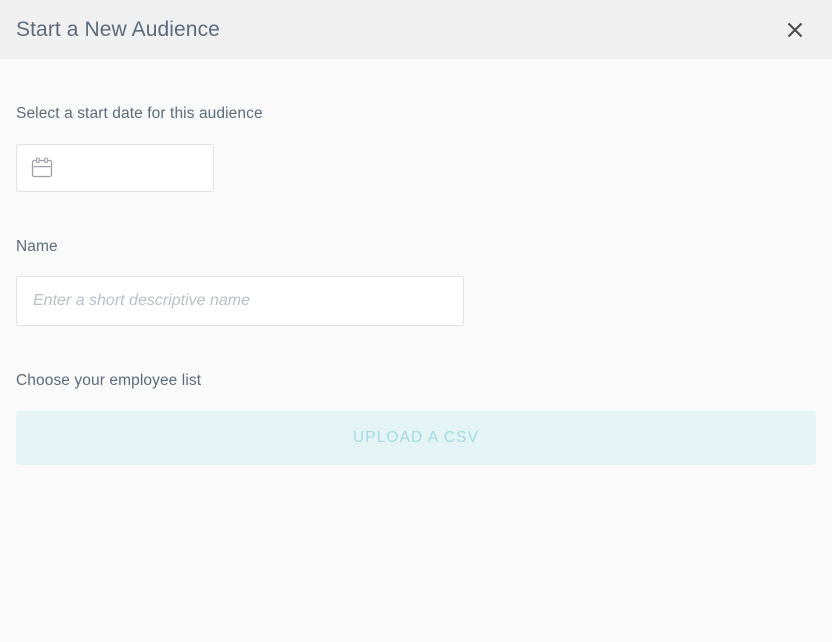 The height and width of the screenshot is (642, 832). I want to click on close-icon, so click(795, 30).